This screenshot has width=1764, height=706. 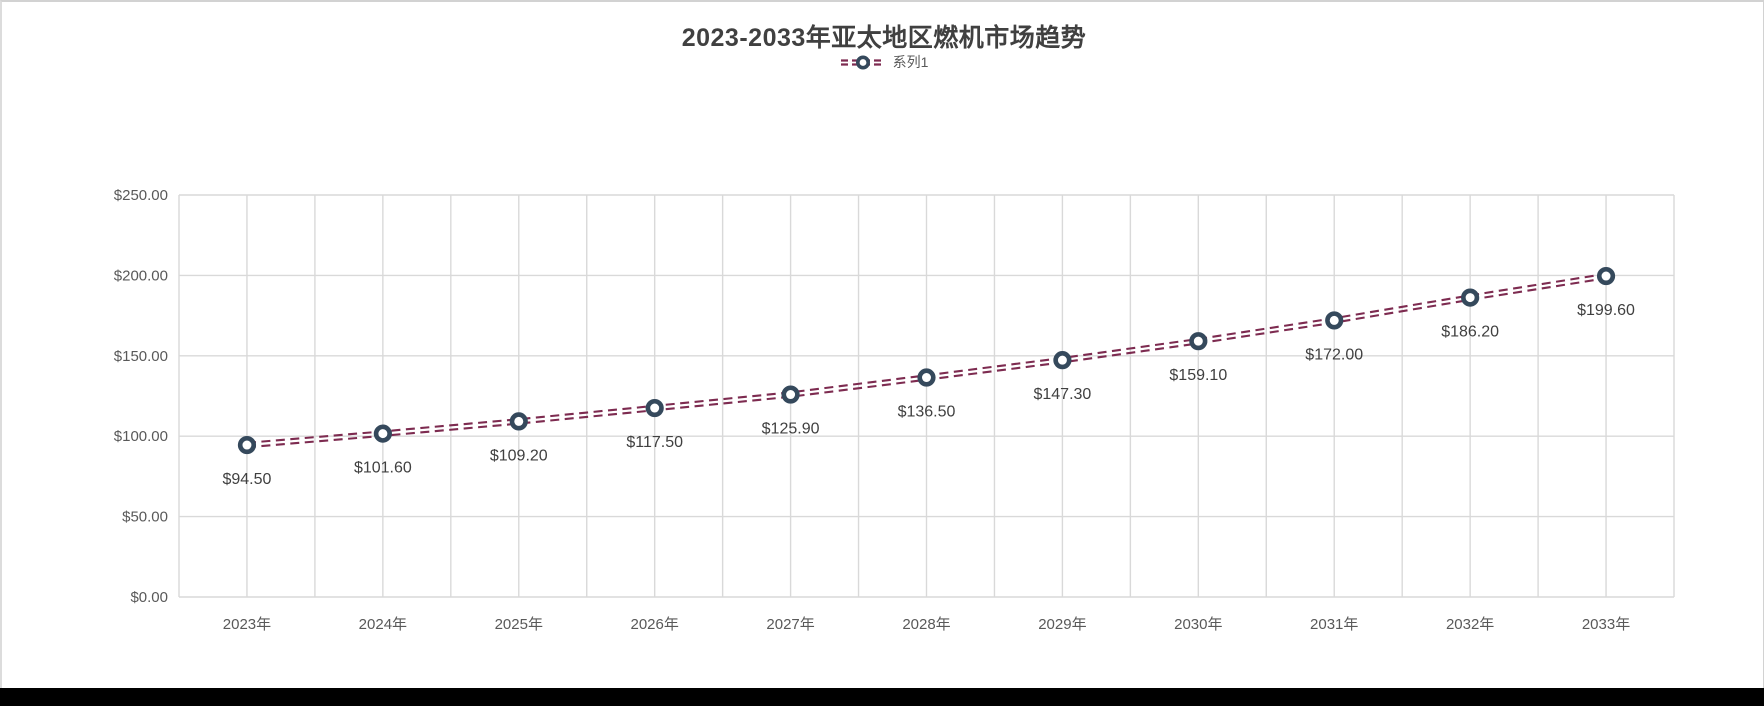 I want to click on x-axis-tick-label: 2026年, so click(x=654, y=624).